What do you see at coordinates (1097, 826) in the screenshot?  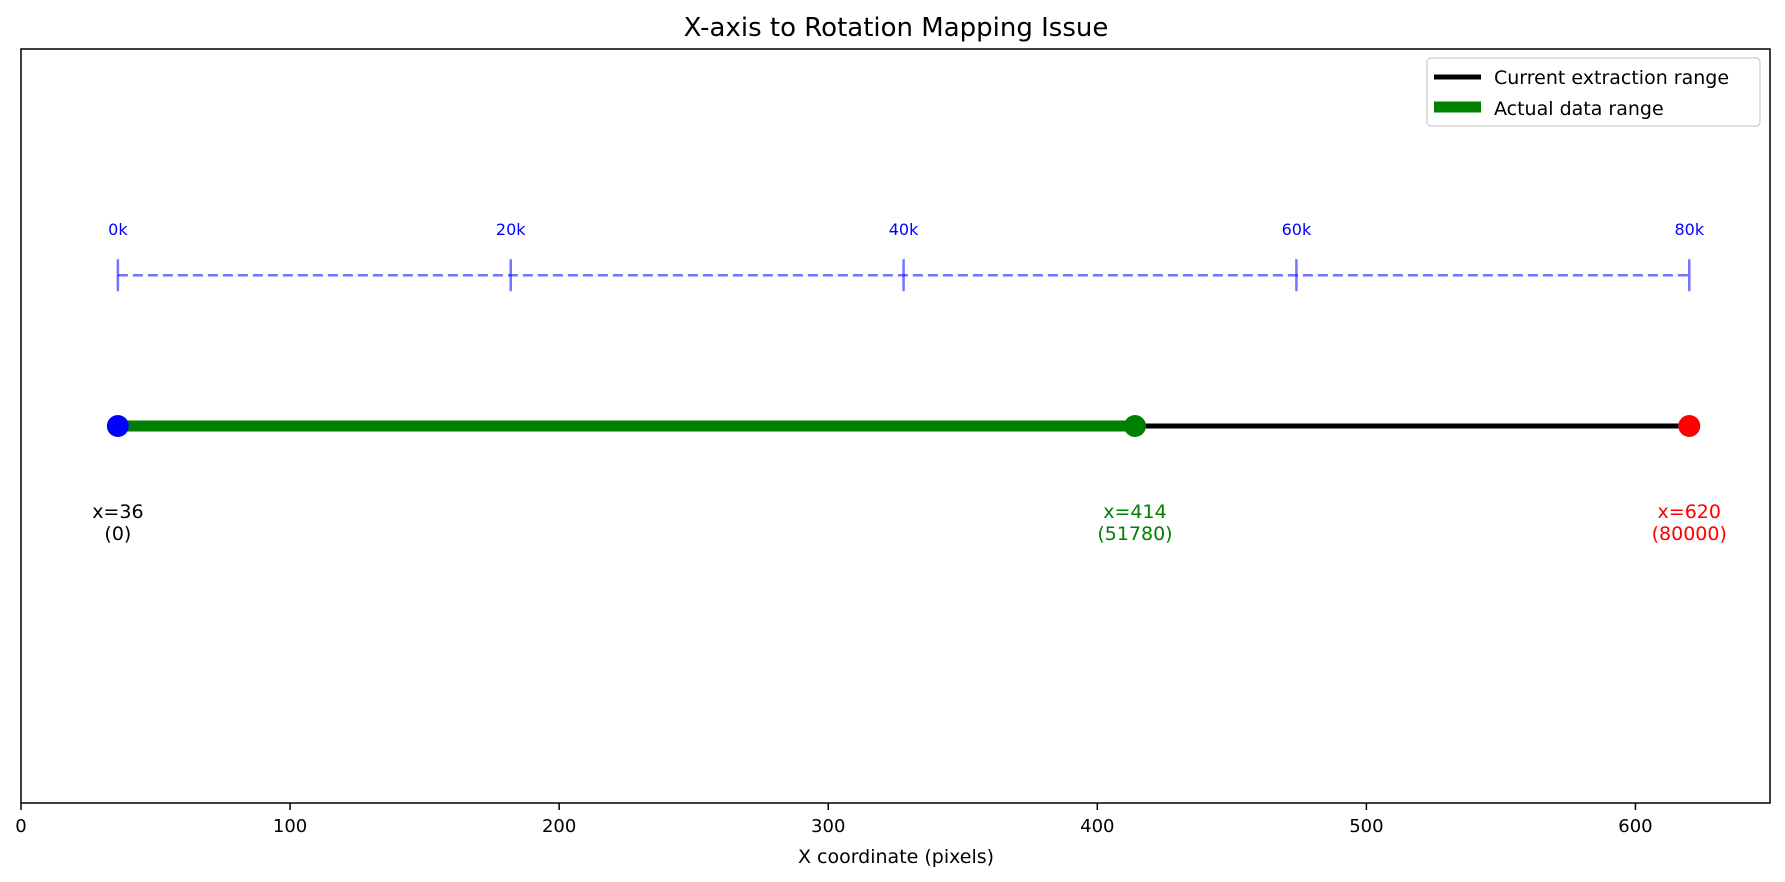 I see `x-tick-label: 400` at bounding box center [1097, 826].